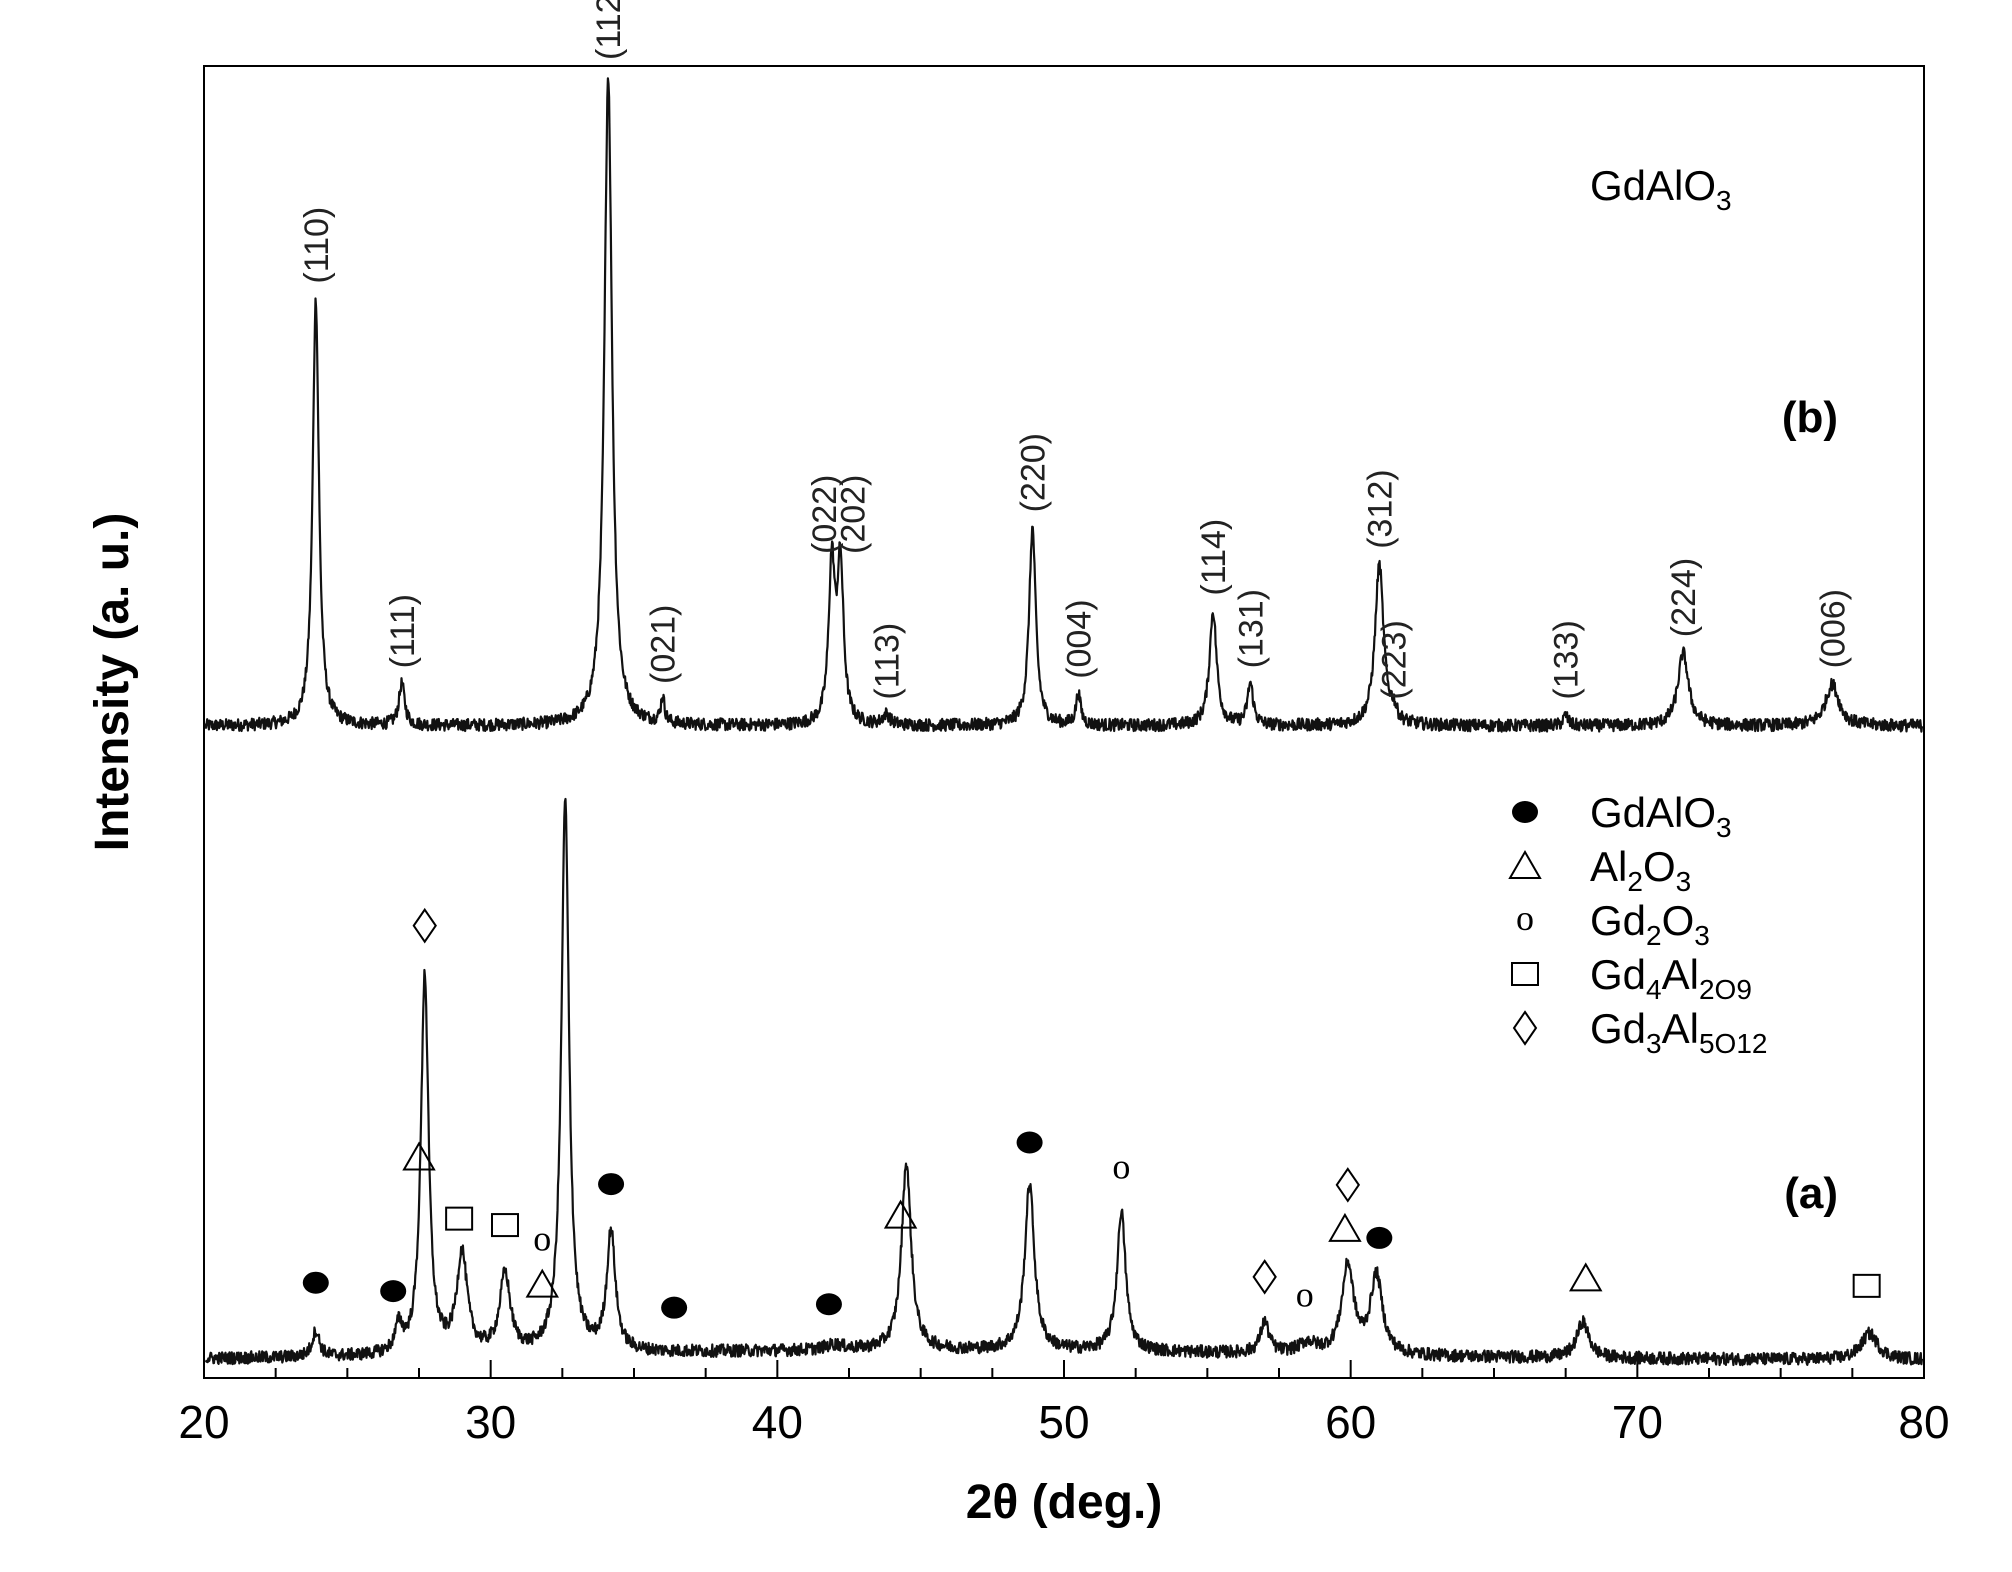  What do you see at coordinates (1923, 1422) in the screenshot?
I see `x-tick-label: 80` at bounding box center [1923, 1422].